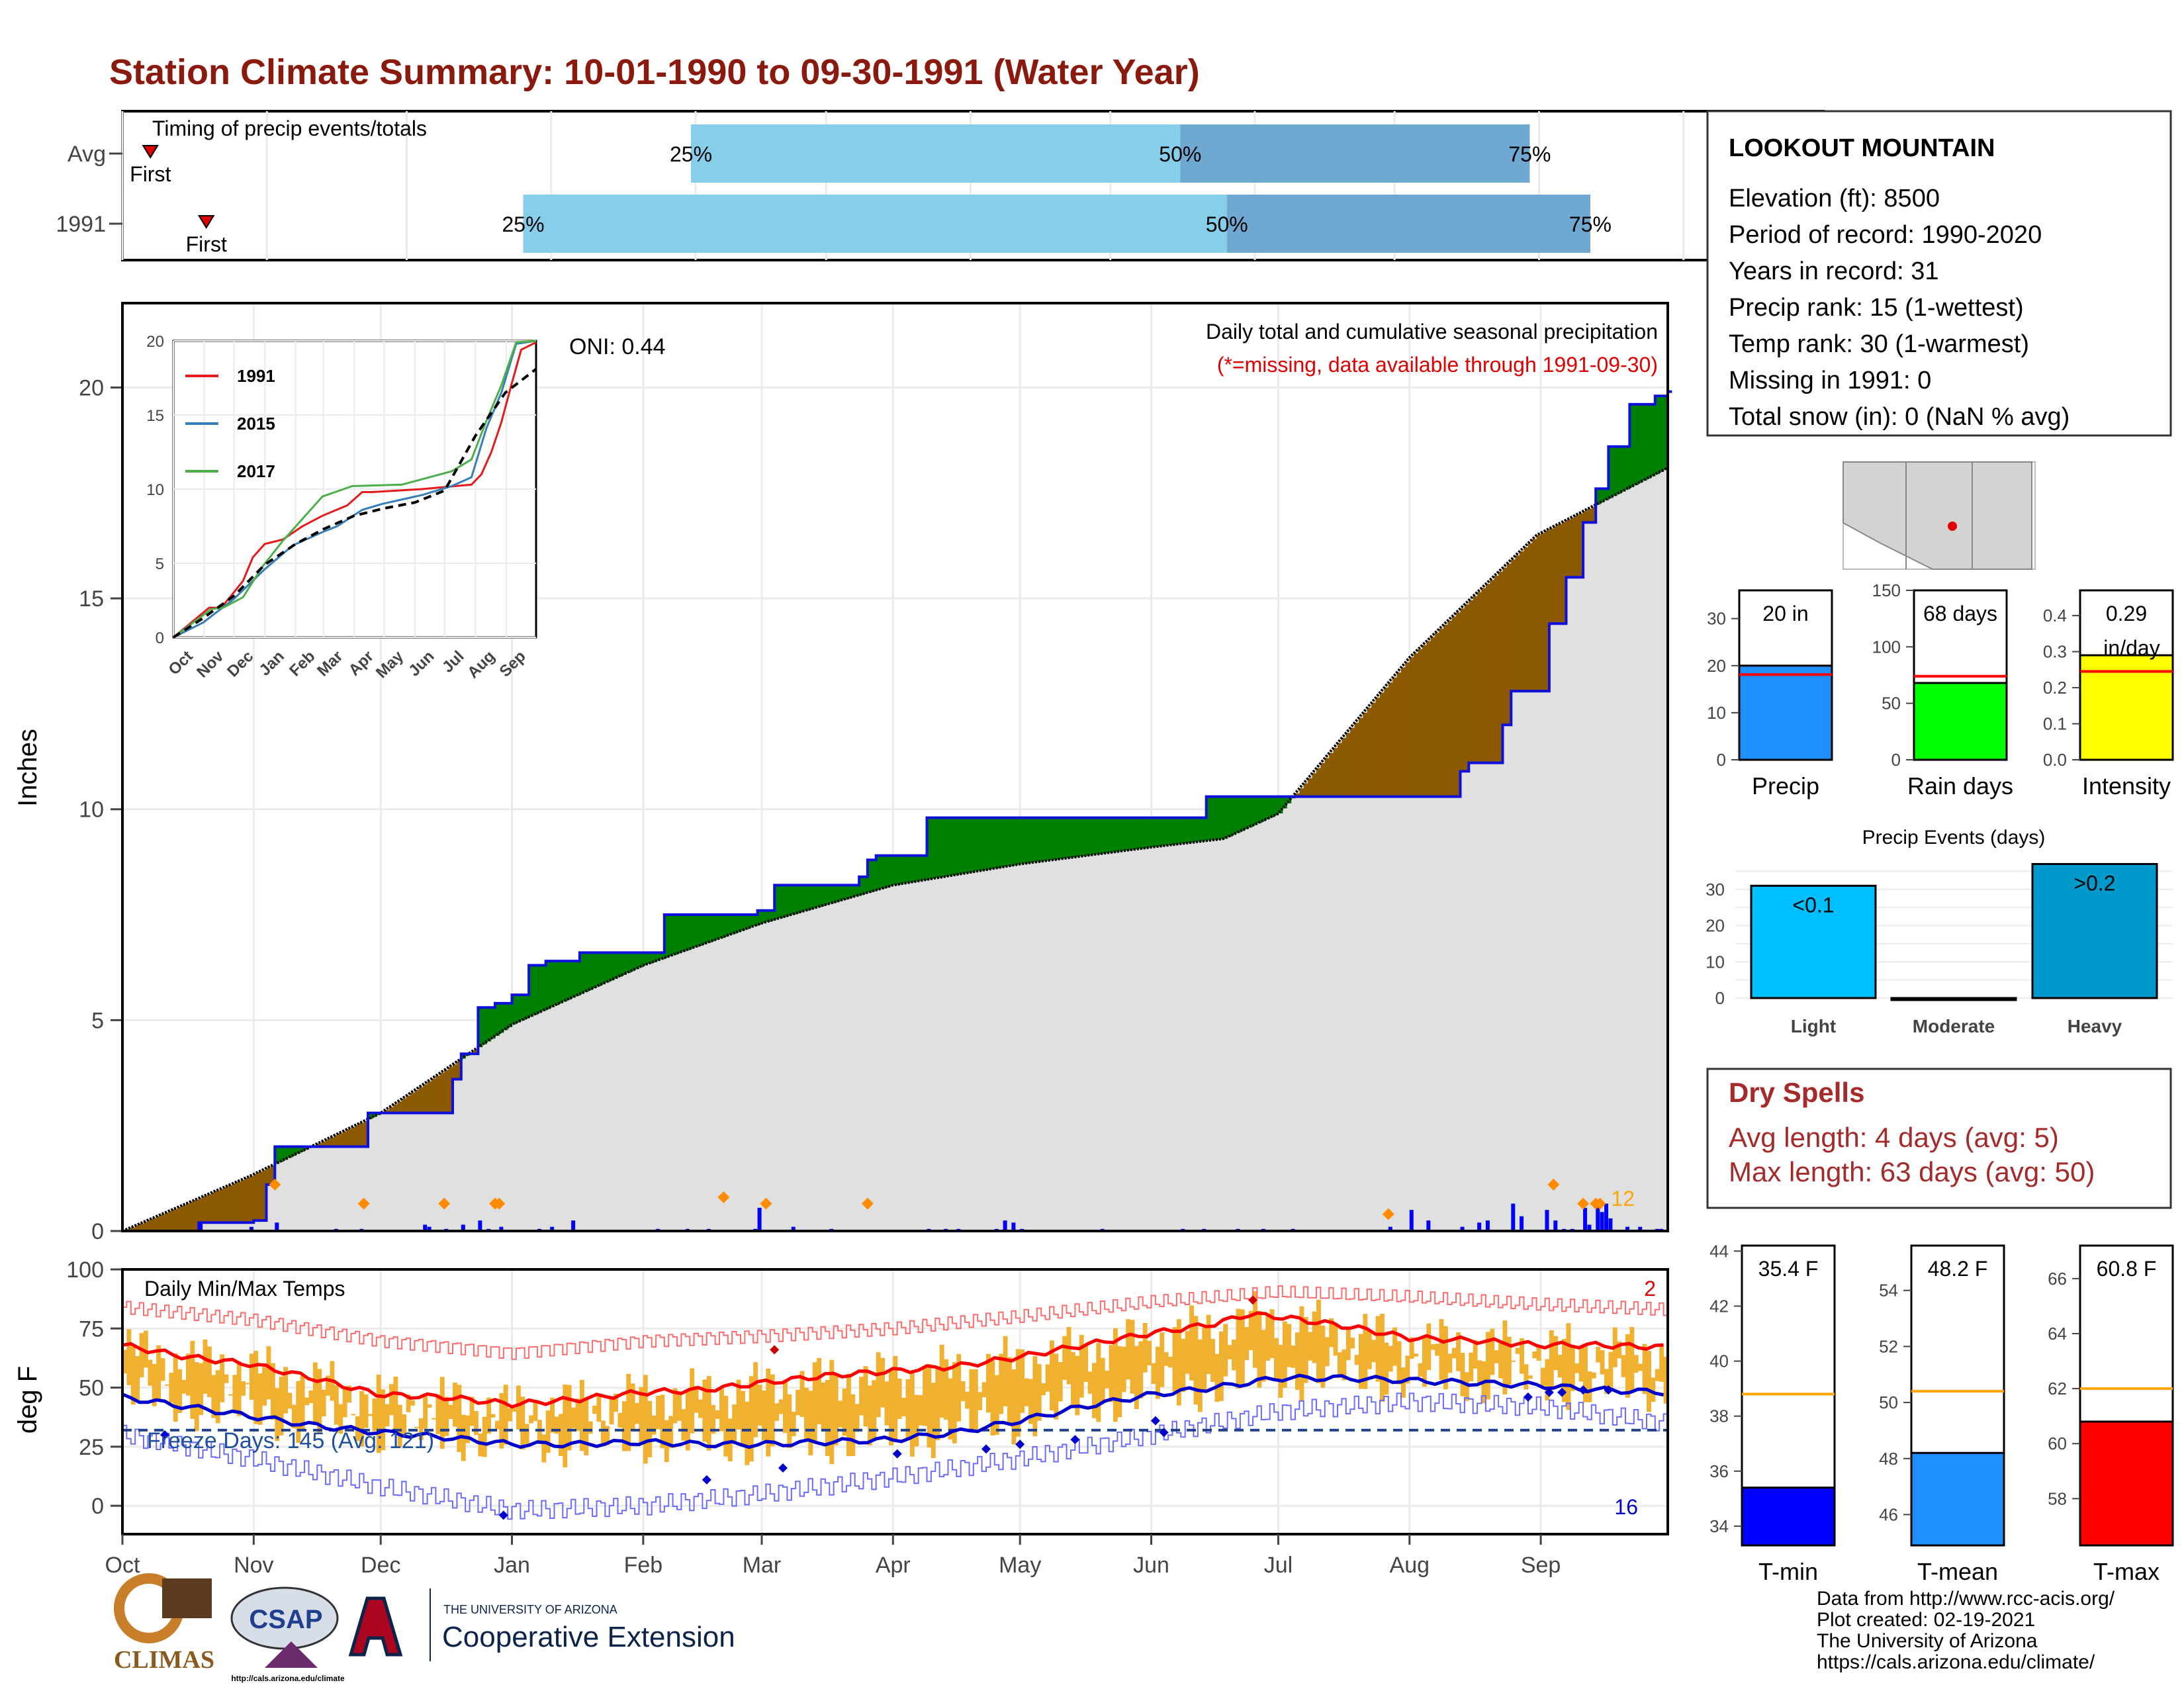  Describe the element at coordinates (893, 1360) in the screenshot. I see `avg-max-line` at that location.